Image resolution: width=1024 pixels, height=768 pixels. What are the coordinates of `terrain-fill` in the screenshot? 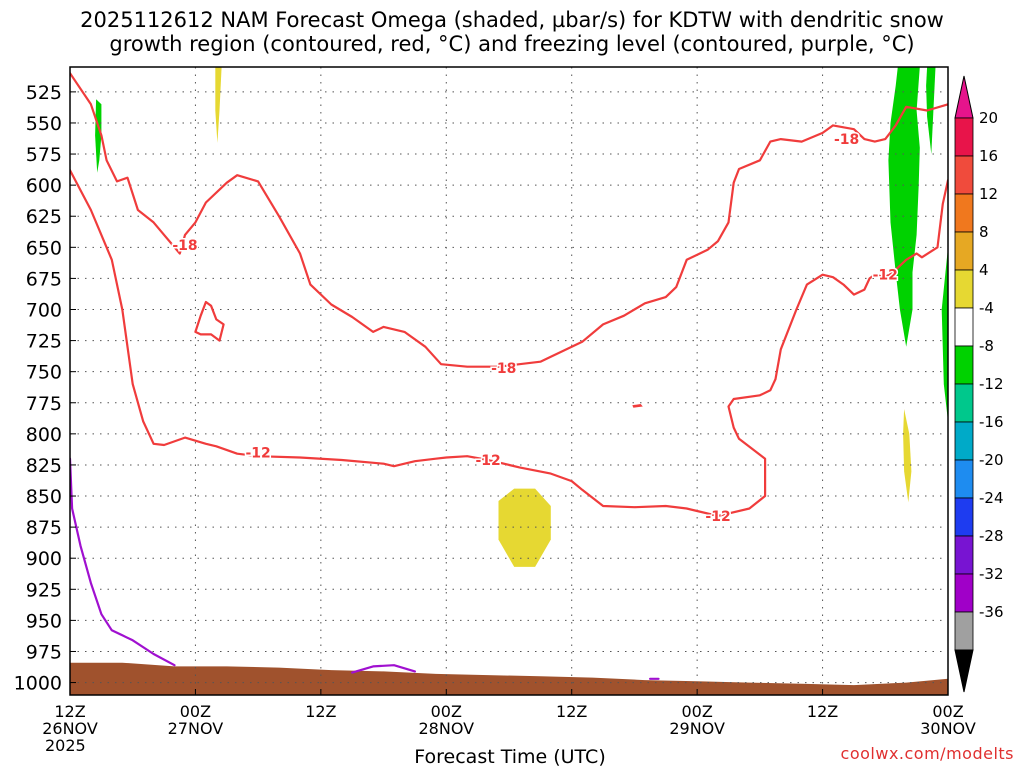 It's located at (509, 678).